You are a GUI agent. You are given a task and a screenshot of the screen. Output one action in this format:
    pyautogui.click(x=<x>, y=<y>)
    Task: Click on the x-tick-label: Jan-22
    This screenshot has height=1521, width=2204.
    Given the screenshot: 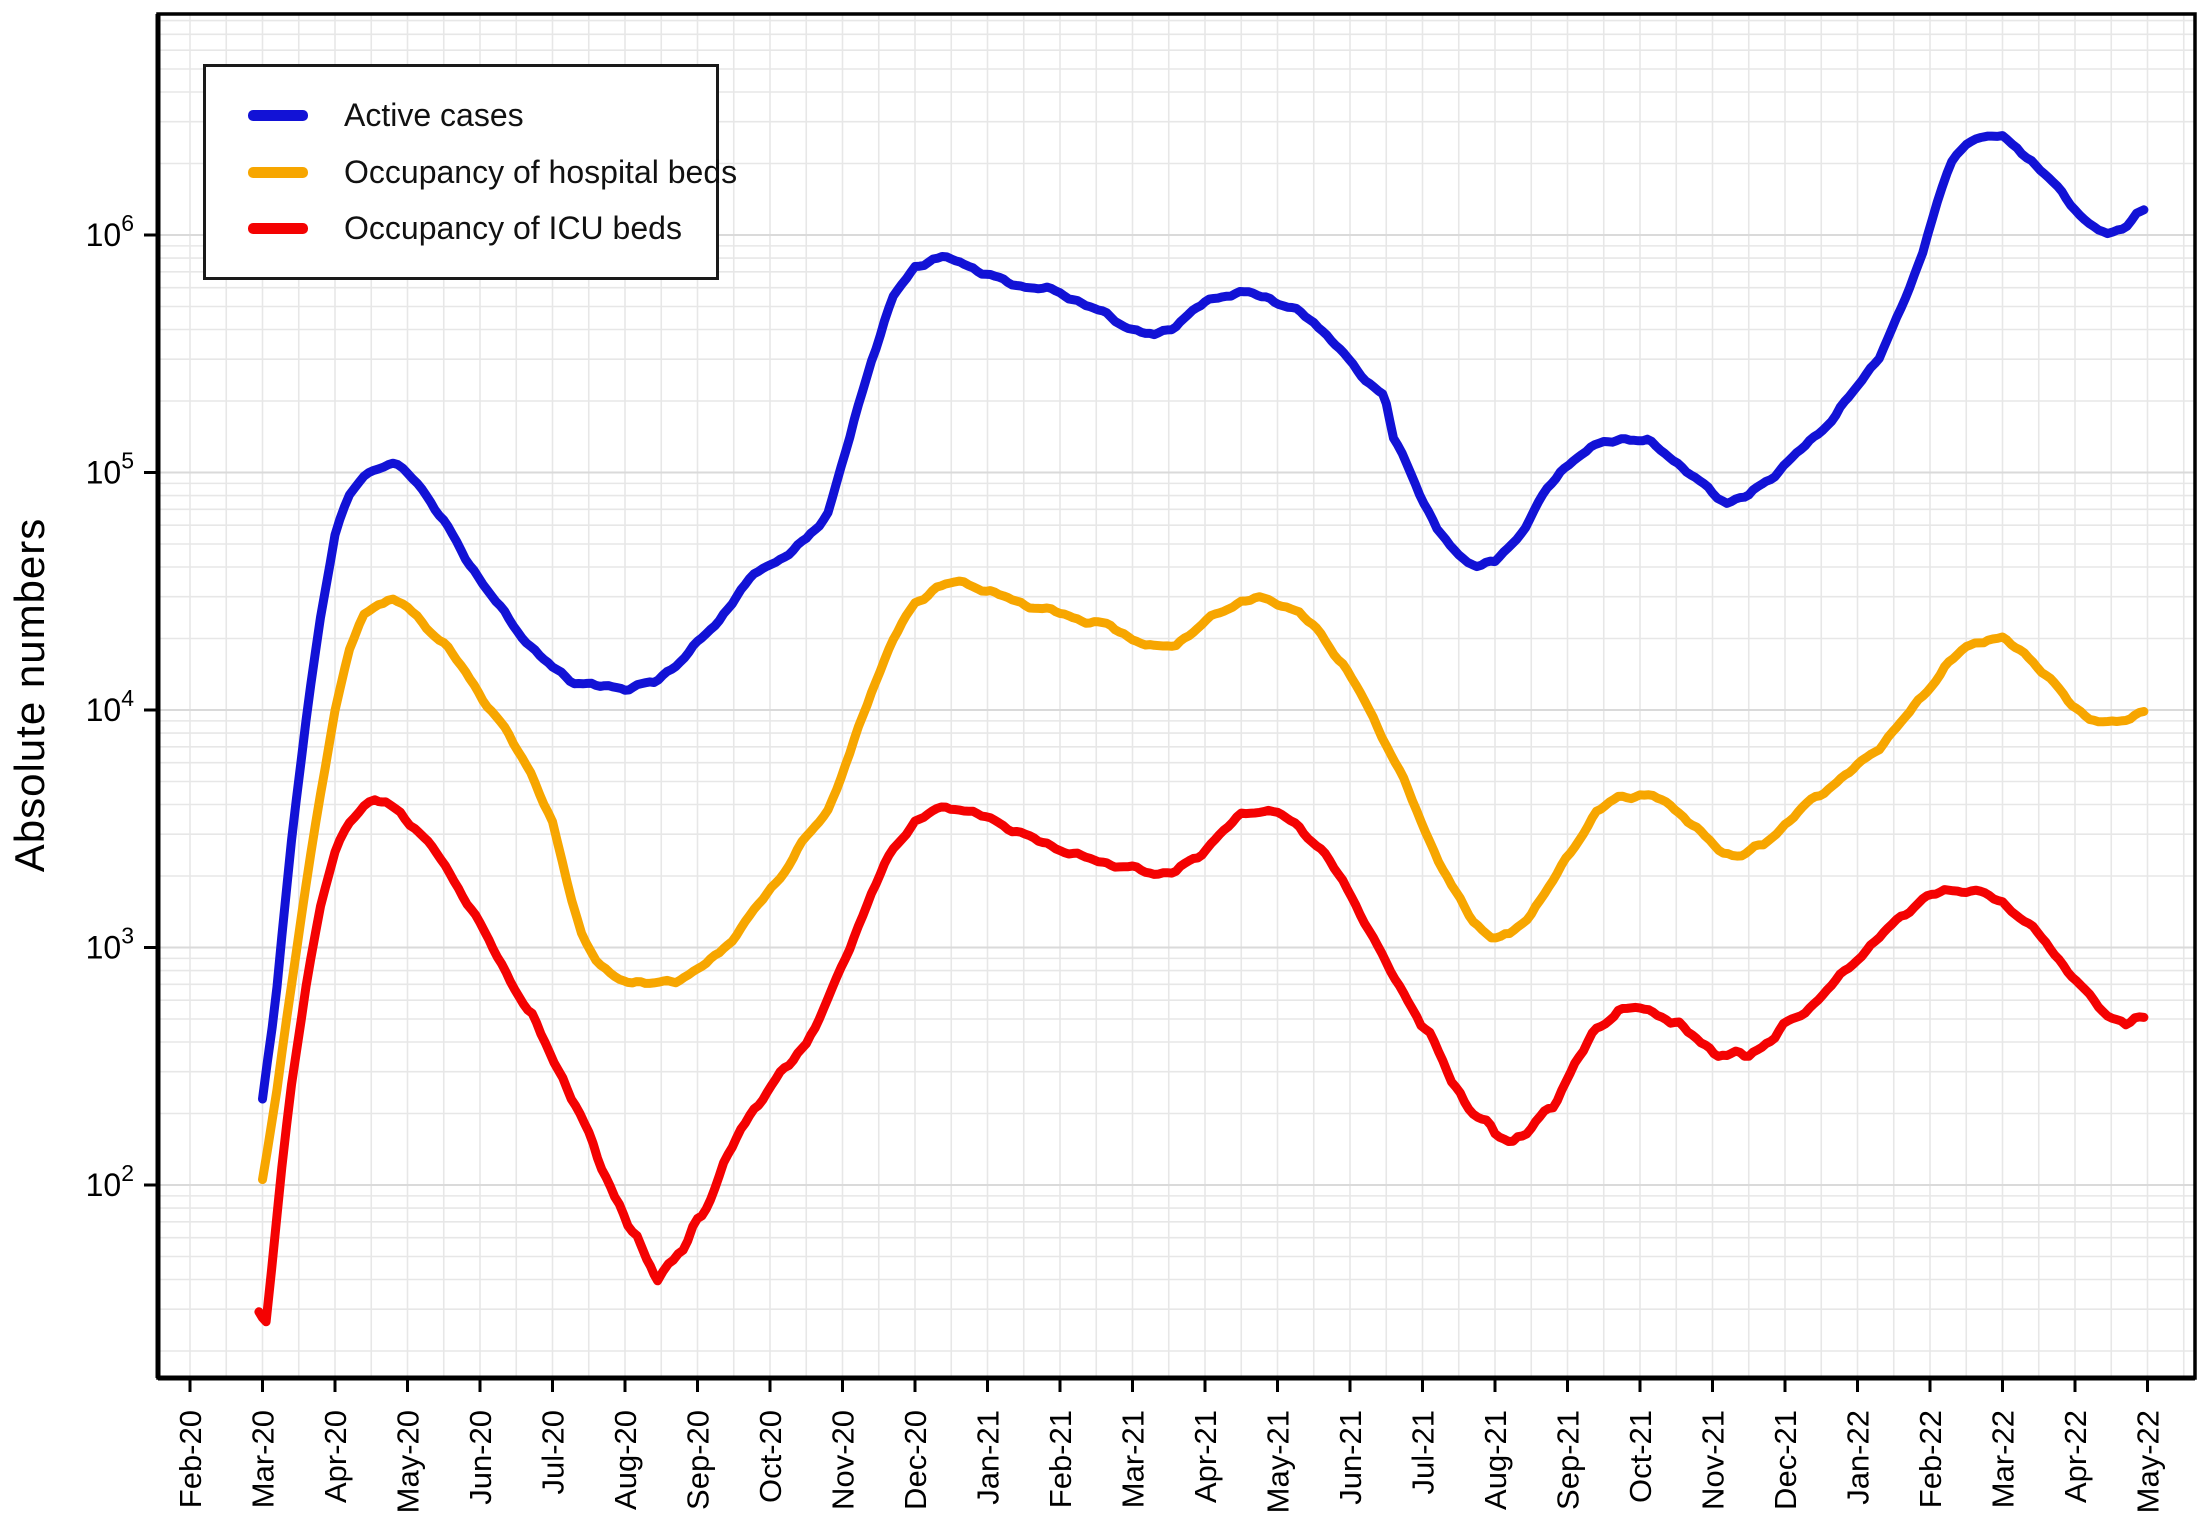 What is the action you would take?
    pyautogui.click(x=1858, y=1457)
    